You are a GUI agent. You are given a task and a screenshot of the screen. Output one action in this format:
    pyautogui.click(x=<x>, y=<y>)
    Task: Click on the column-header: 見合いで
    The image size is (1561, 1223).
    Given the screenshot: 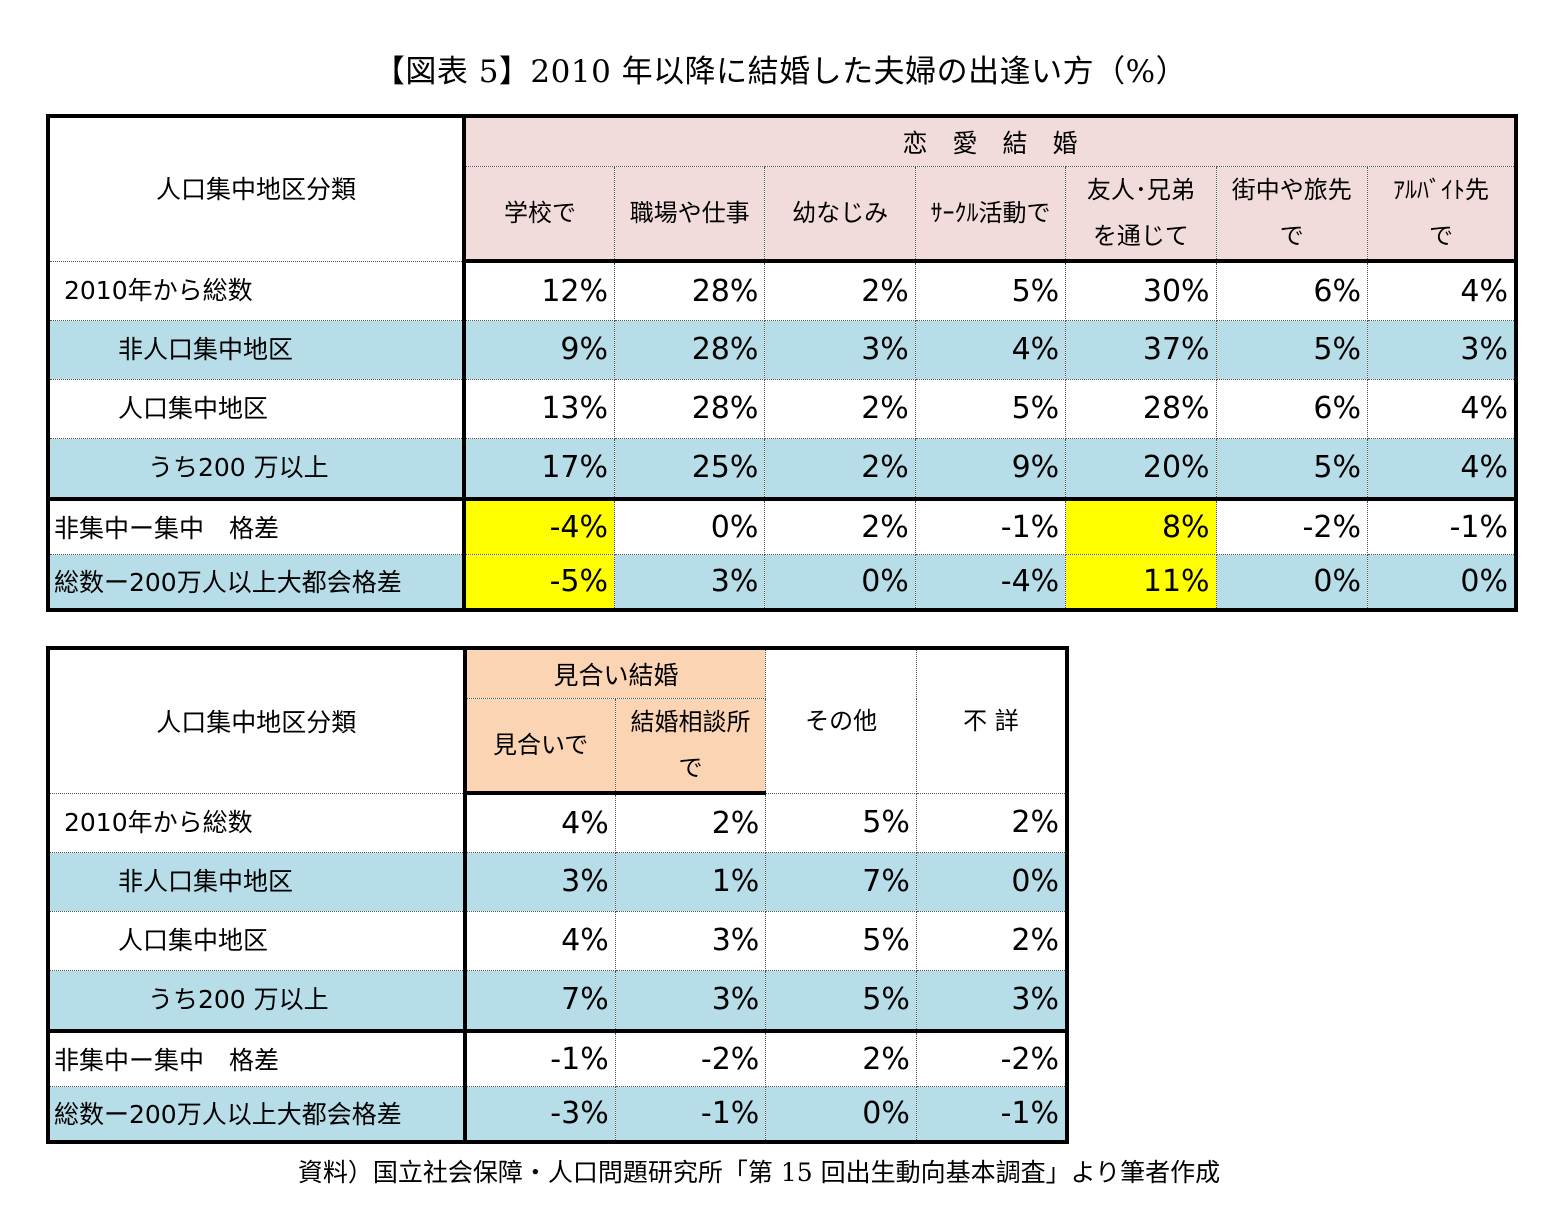 What is the action you would take?
    pyautogui.click(x=540, y=746)
    